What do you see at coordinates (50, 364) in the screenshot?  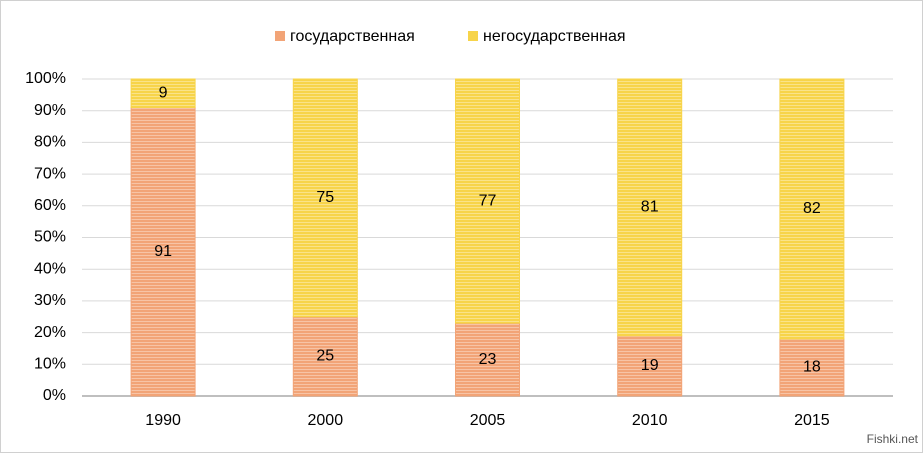 I see `y-tick-label: 10%` at bounding box center [50, 364].